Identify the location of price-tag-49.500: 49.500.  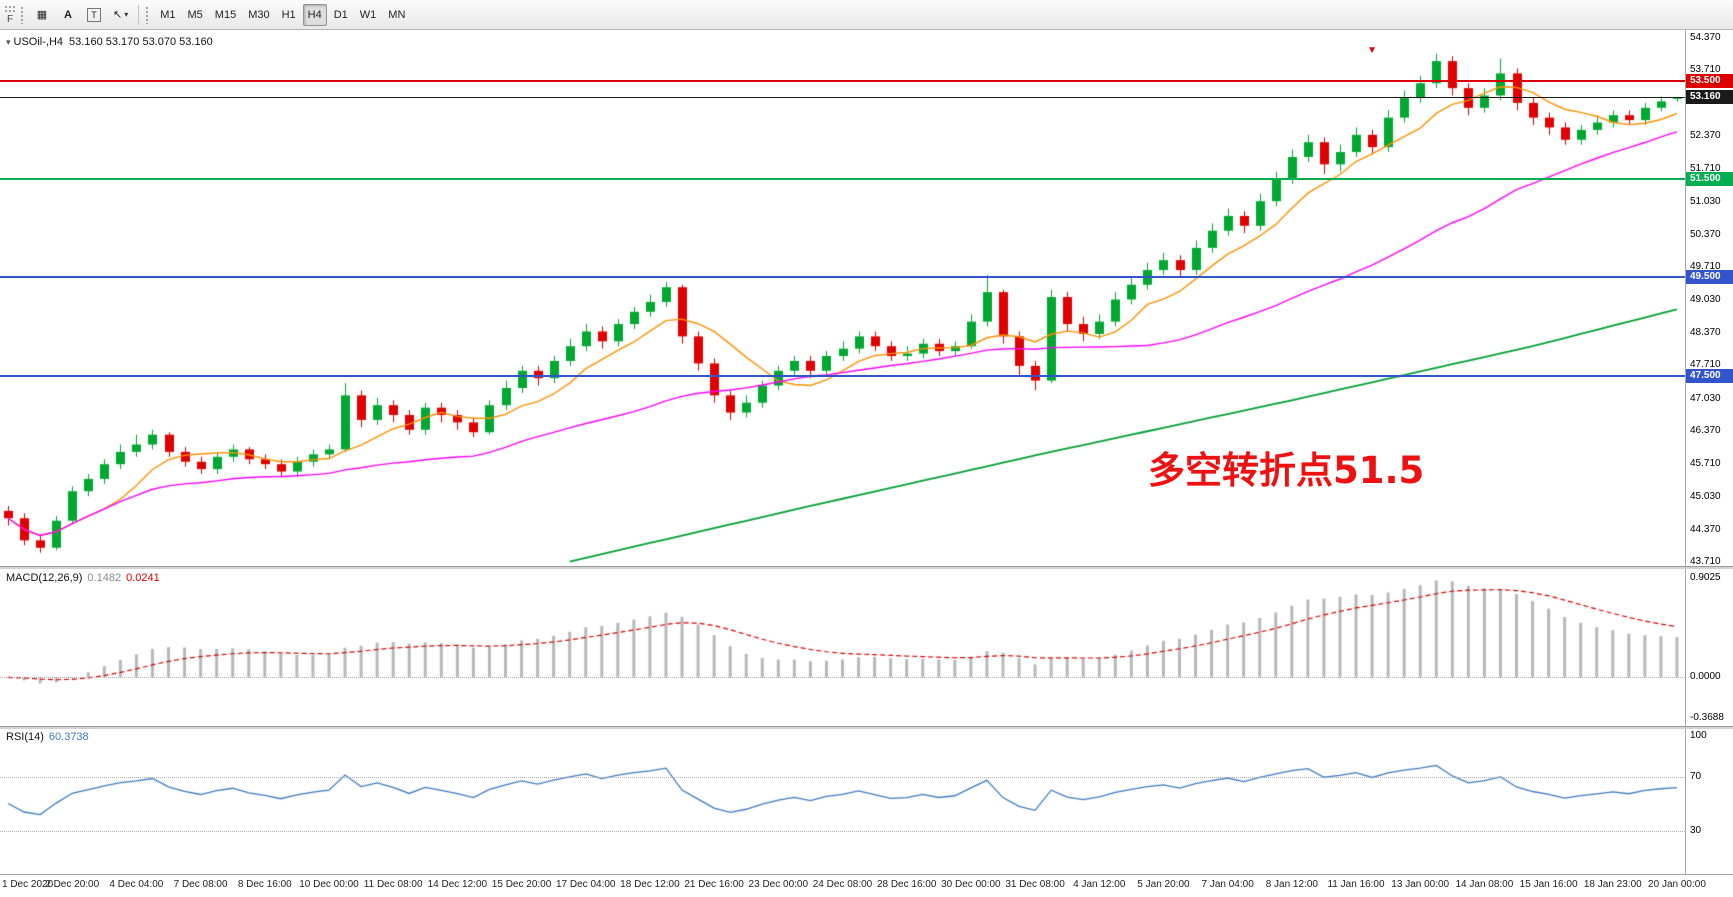
(1709, 277).